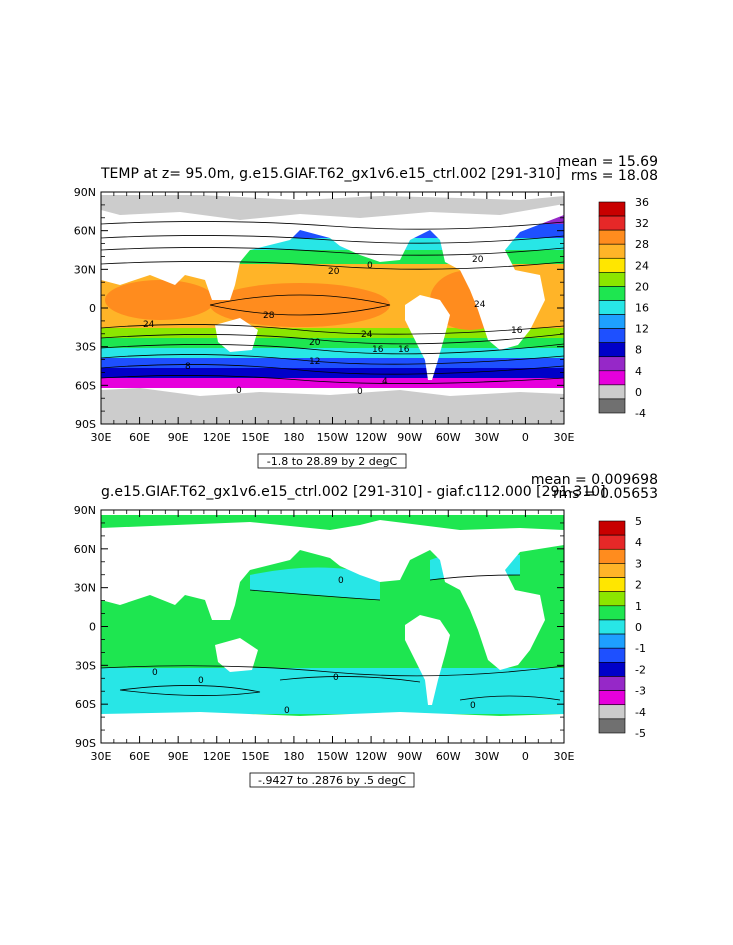 Image resolution: width=733 pixels, height=945 pixels. What do you see at coordinates (623, 308) in the screenshot?
I see `panel1-colorbar: 36 32 28 24 20 16 12 8 4 0 -4` at bounding box center [623, 308].